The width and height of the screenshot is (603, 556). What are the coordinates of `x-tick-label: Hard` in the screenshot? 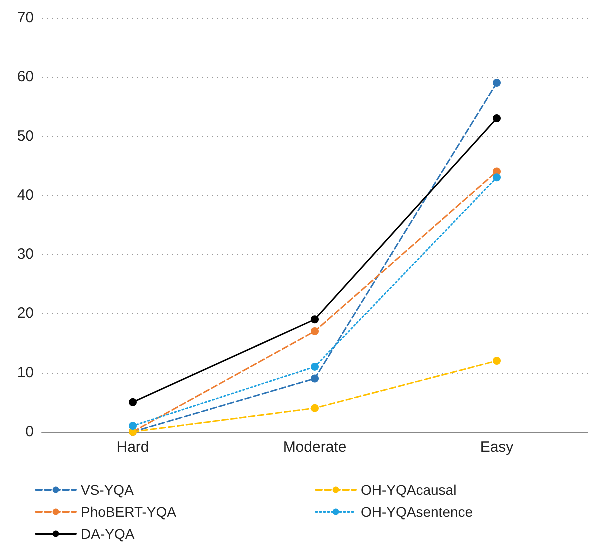 It's located at (133, 447).